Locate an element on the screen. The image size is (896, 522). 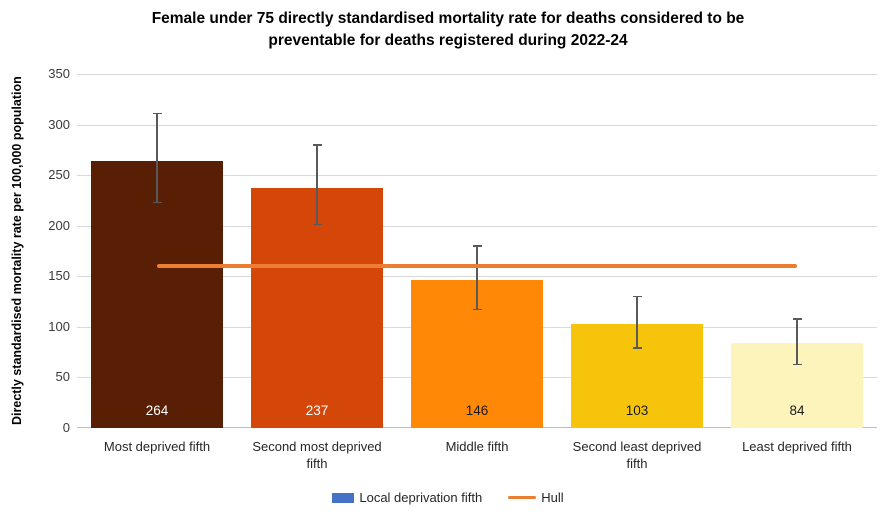
y-tick-150: 150 is located at coordinates (59, 276).